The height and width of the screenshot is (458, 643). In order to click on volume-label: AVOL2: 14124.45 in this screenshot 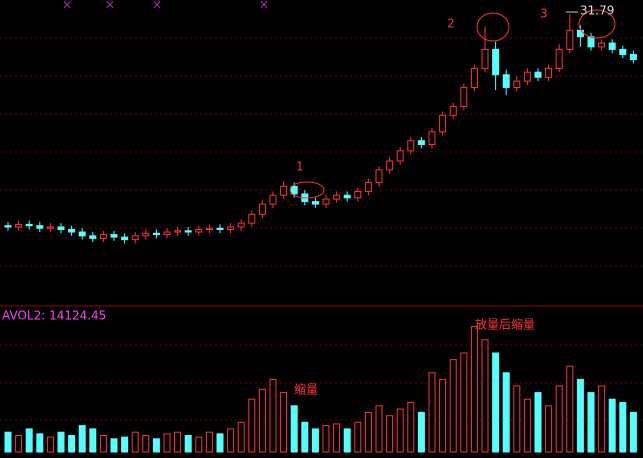, I will do `click(54, 316)`.